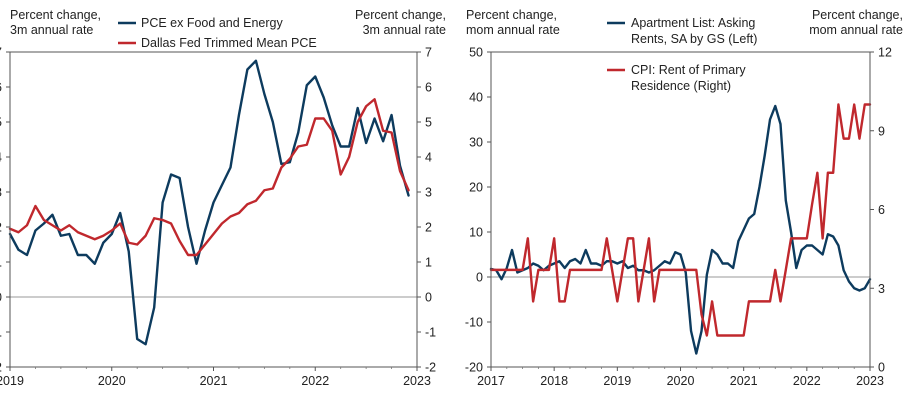 The height and width of the screenshot is (407, 913). I want to click on x-tick-label: 2017, so click(491, 381).